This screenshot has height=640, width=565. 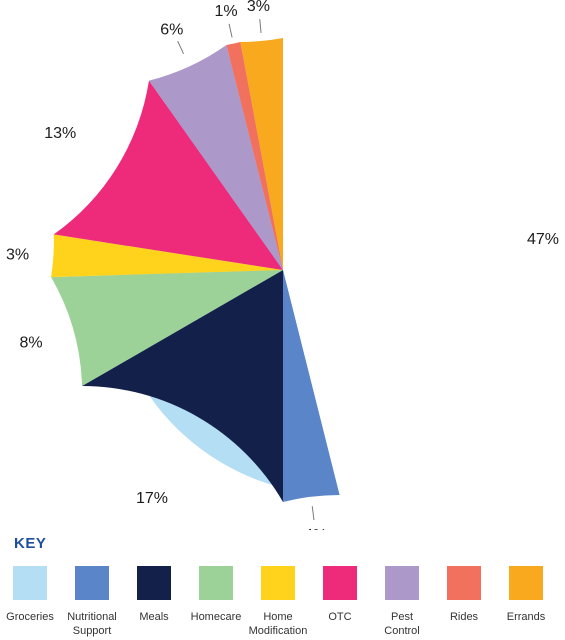 What do you see at coordinates (171, 29) in the screenshot?
I see `data-label: 6%` at bounding box center [171, 29].